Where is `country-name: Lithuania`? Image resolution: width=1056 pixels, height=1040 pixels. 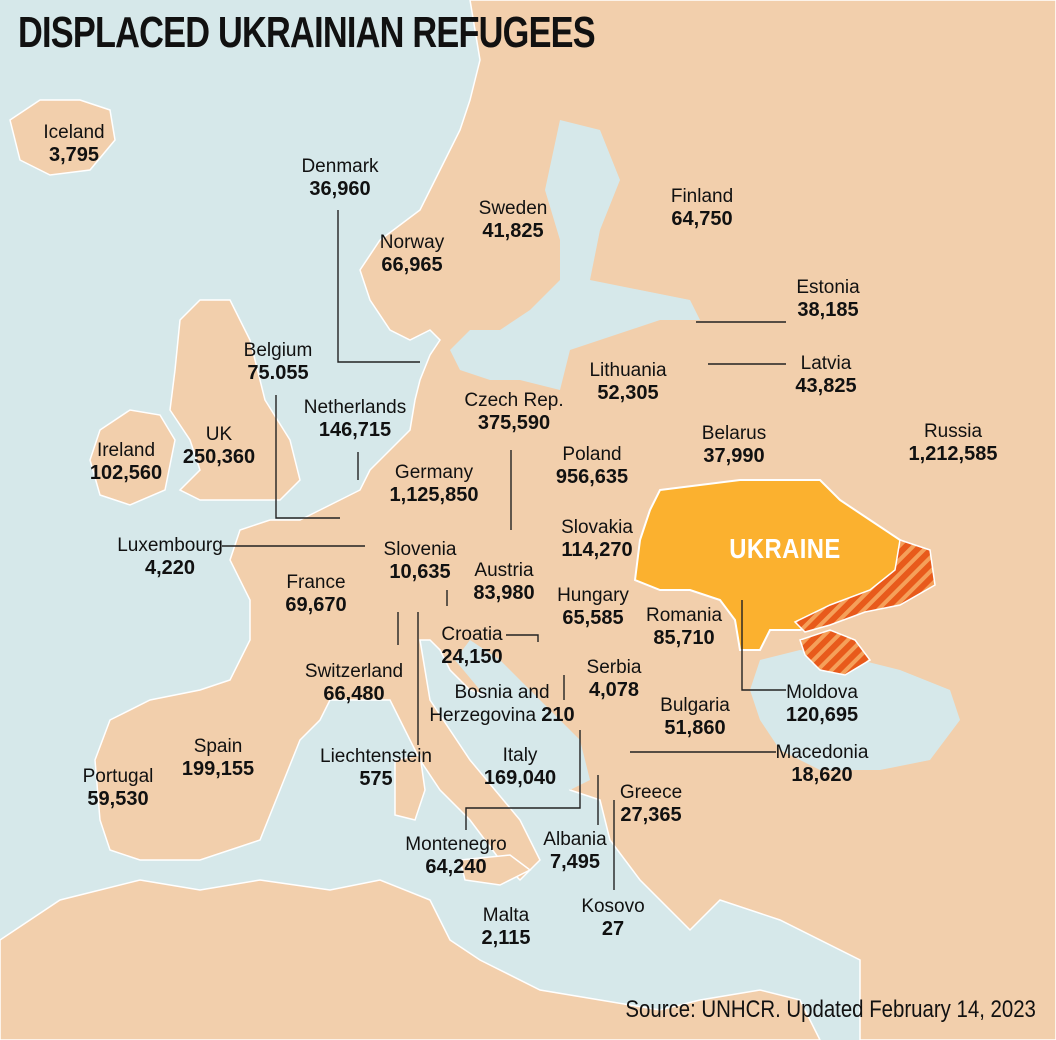
country-name: Lithuania is located at coordinates (628, 370).